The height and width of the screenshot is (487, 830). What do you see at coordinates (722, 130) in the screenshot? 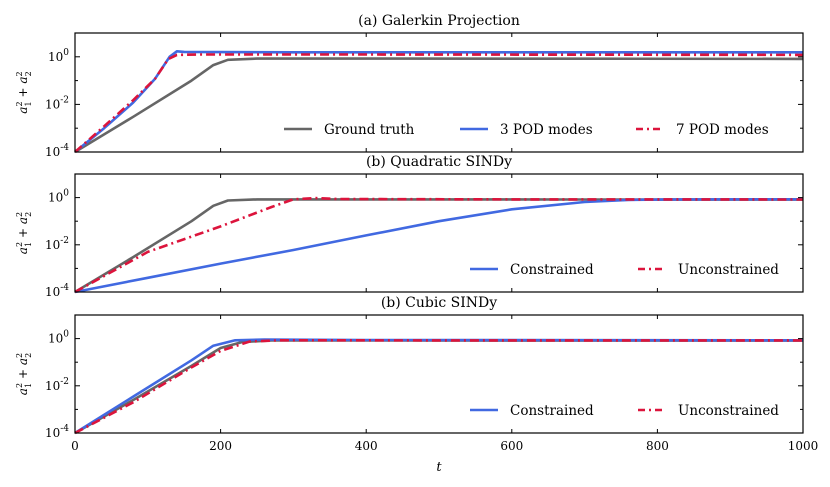
I see `legend-label: 7 POD modes` at bounding box center [722, 130].